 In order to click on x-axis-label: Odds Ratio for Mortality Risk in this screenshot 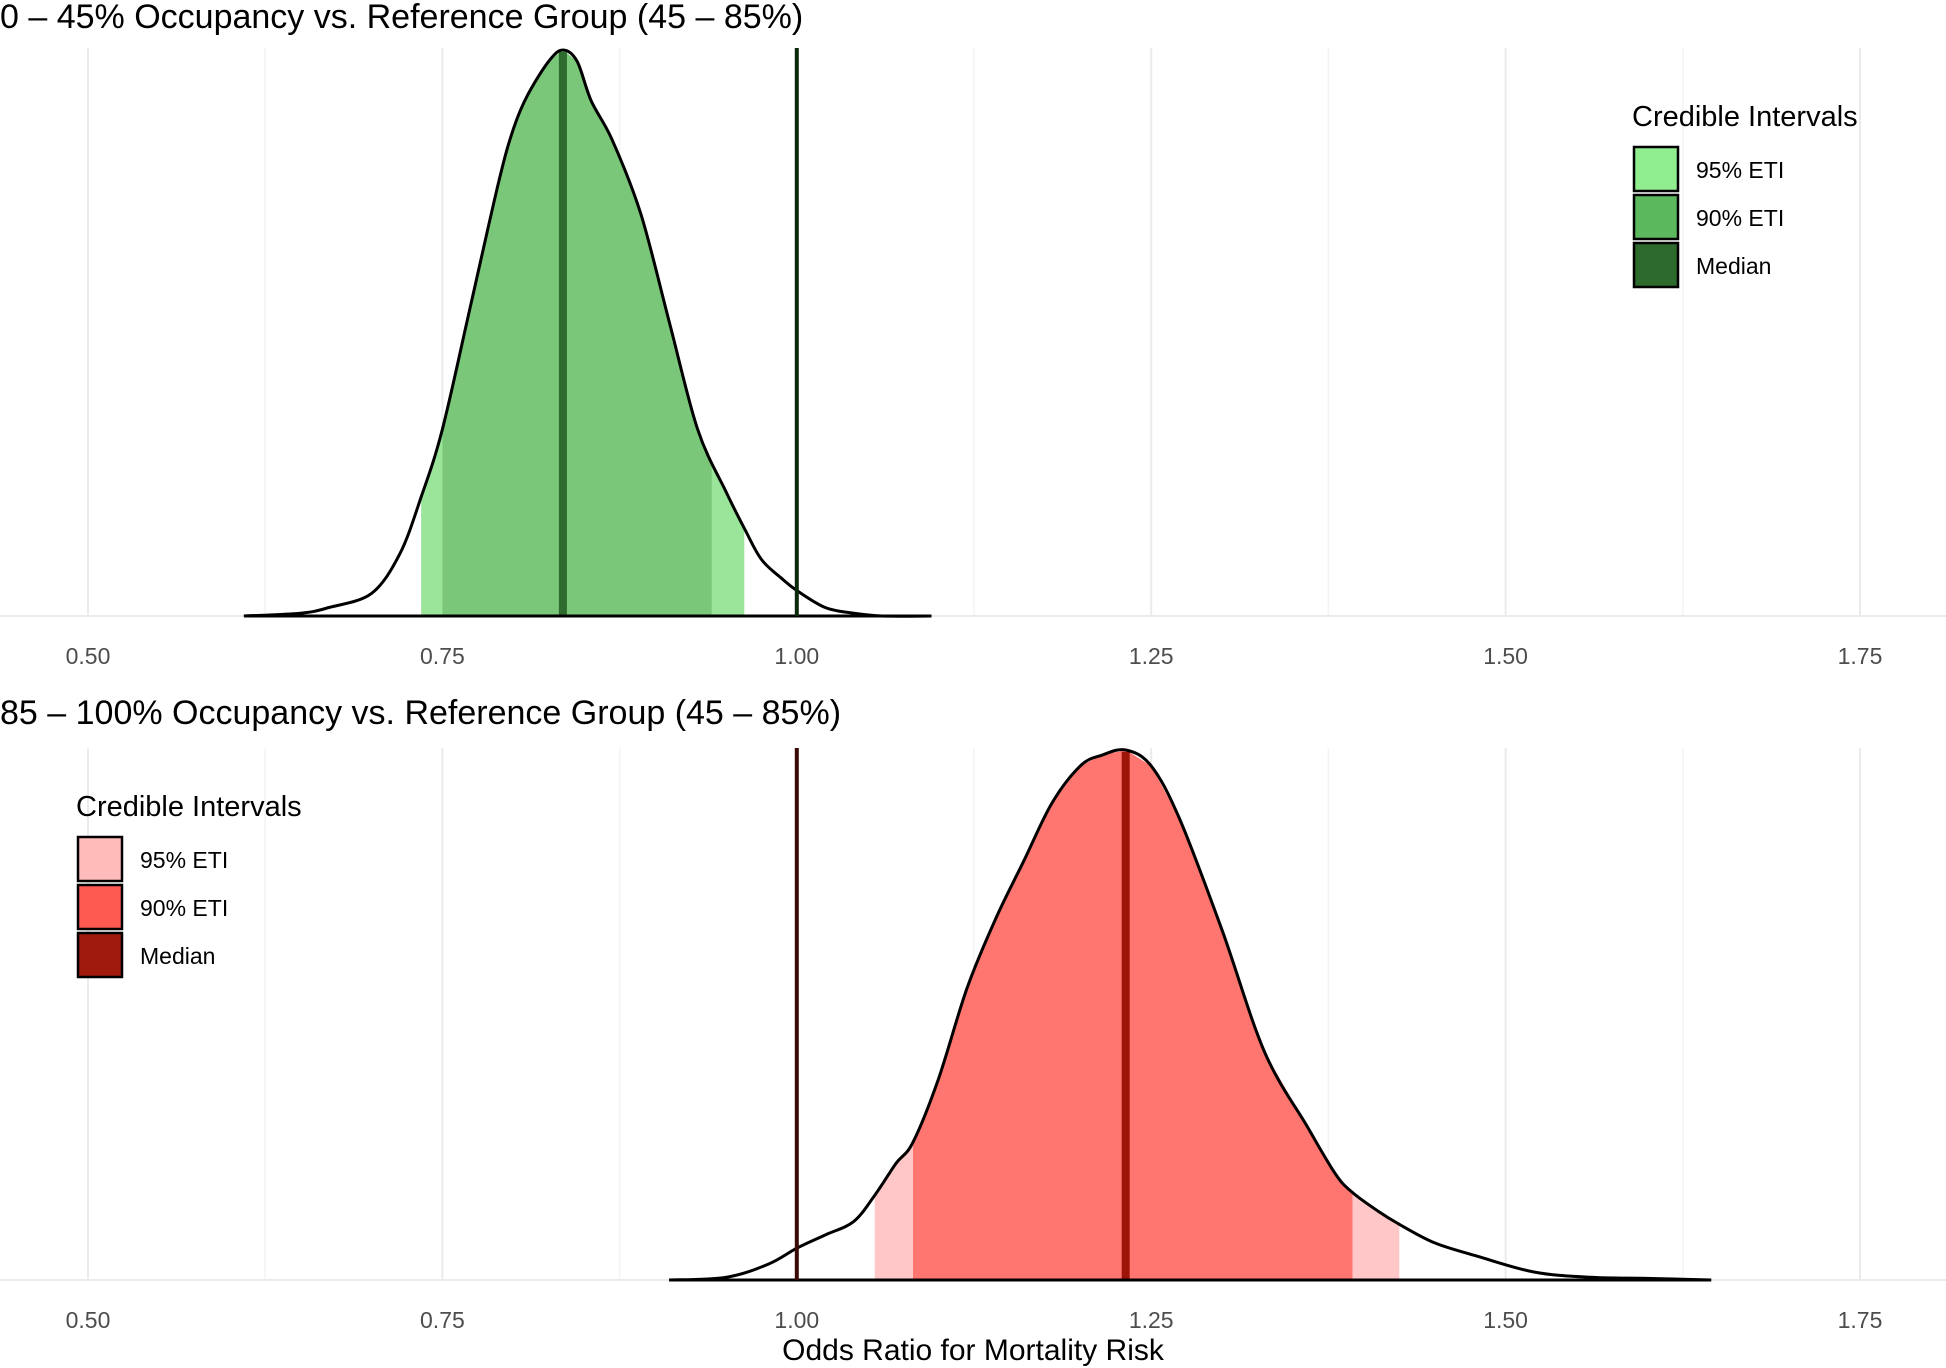, I will do `click(973, 1350)`.